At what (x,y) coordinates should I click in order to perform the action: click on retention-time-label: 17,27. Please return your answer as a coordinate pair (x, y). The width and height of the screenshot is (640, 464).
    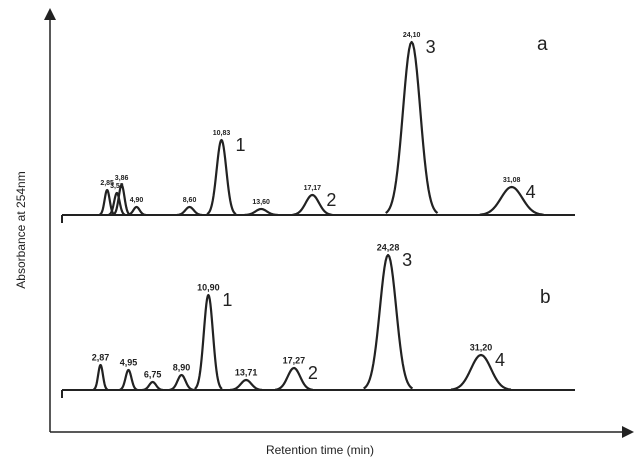
    Looking at the image, I should click on (294, 360).